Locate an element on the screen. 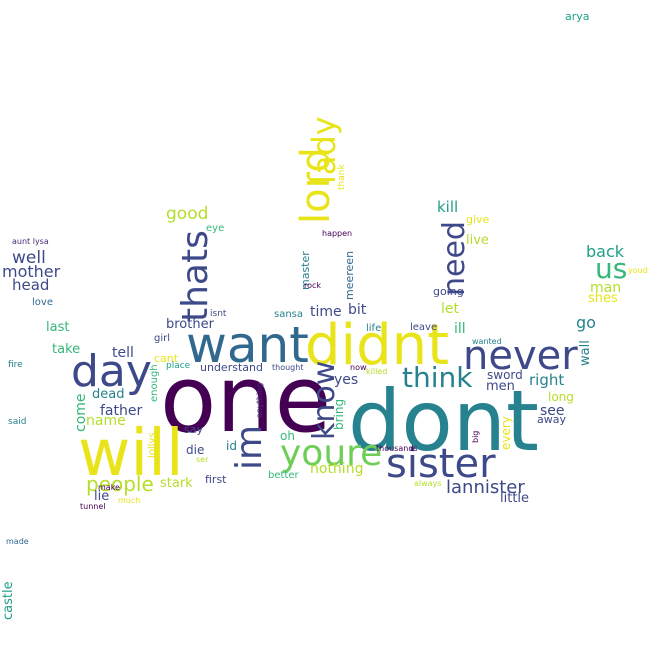 This screenshot has height=650, width=650. word-people: people is located at coordinates (120, 484).